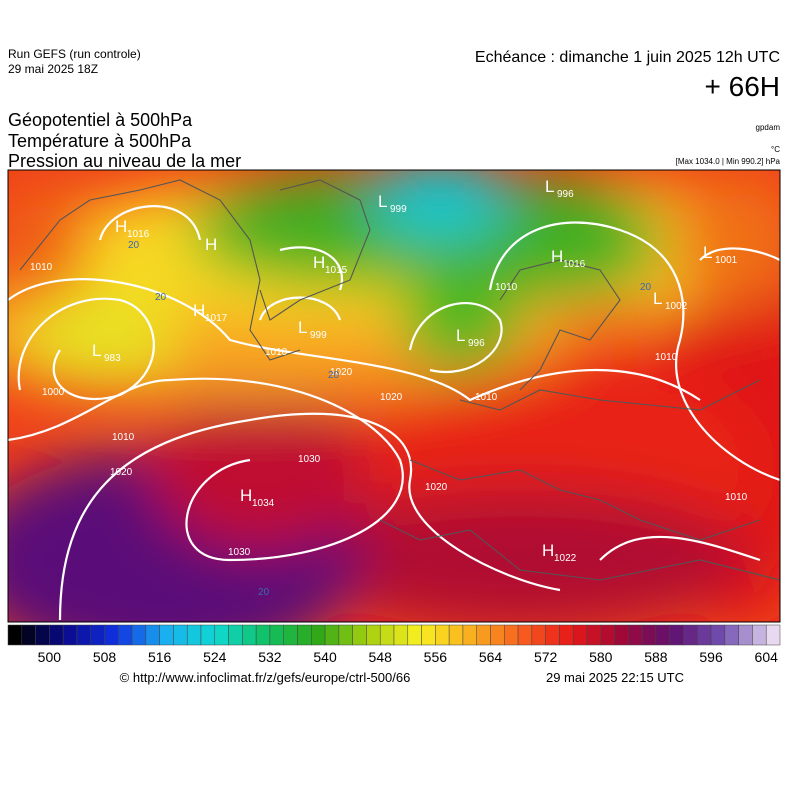 The image size is (788, 794). I want to click on colorbar-tick-label: 580, so click(601, 657).